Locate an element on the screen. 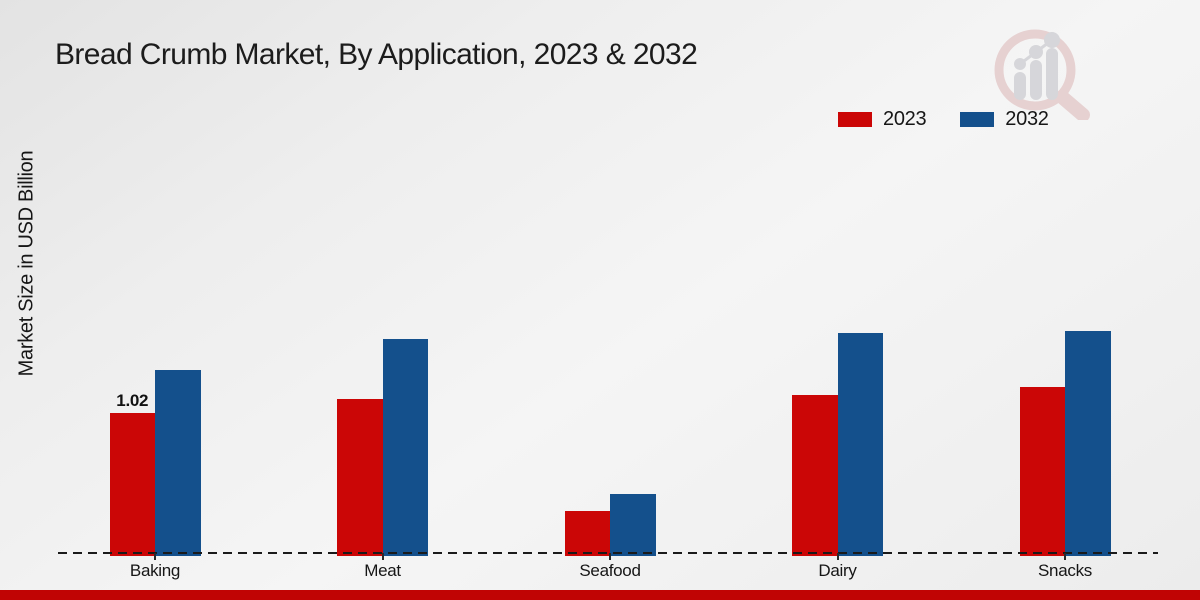  legend-swatch-2032 is located at coordinates (977, 119).